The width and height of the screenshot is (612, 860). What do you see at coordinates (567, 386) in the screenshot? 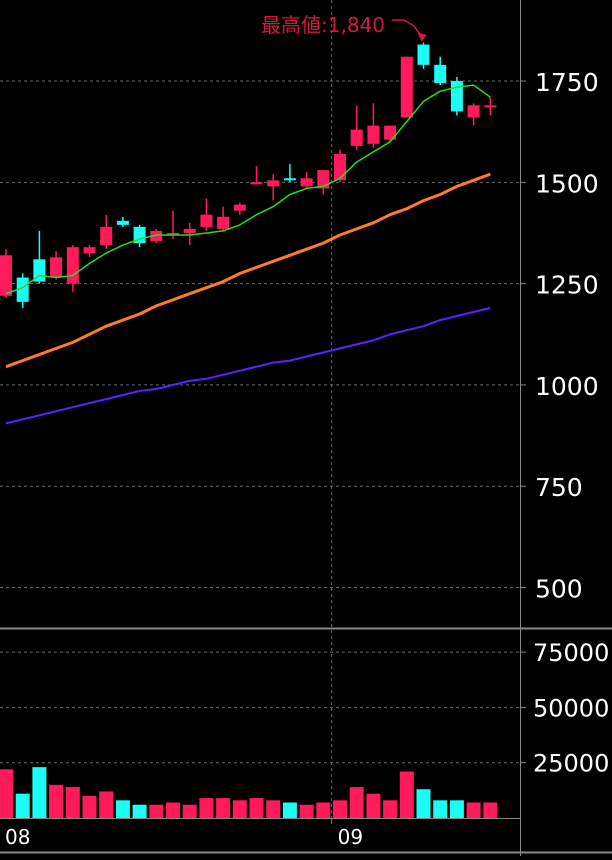
I see `price-tick-label: 1000` at bounding box center [567, 386].